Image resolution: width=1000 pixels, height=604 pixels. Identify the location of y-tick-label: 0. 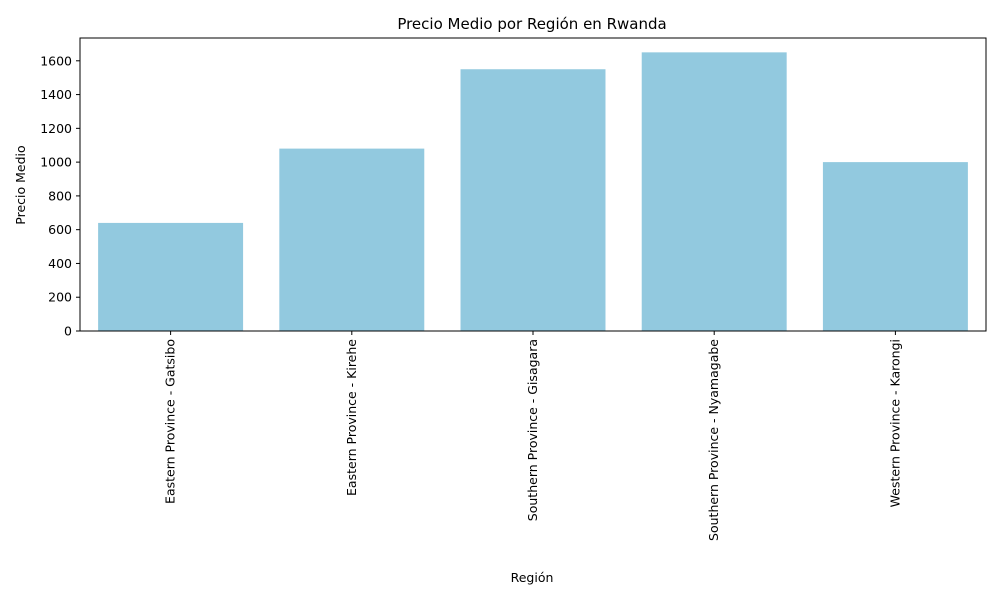
(68, 331).